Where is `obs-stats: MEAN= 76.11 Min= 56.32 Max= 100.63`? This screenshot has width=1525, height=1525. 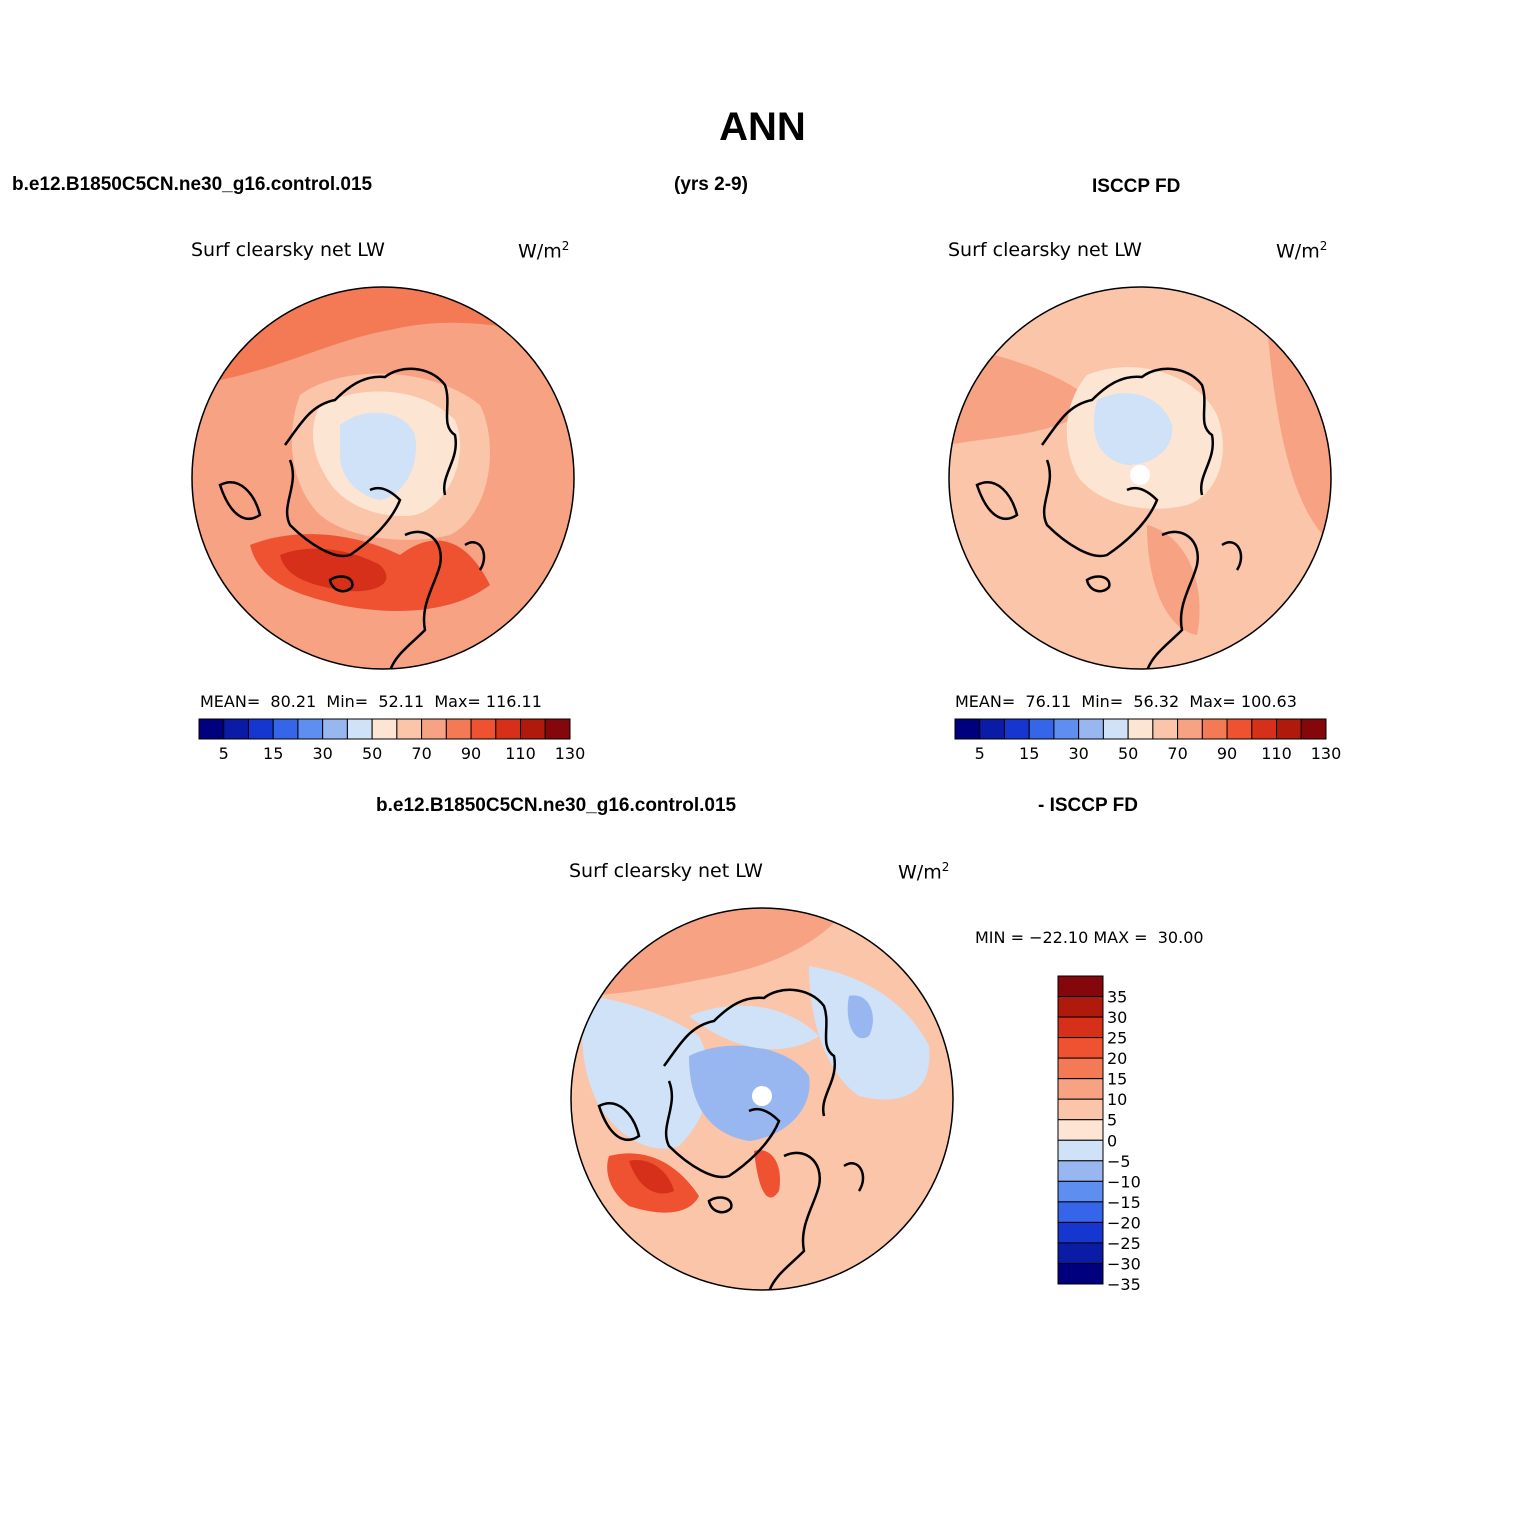 obs-stats: MEAN= 76.11 Min= 56.32 Max= 100.63 is located at coordinates (1126, 701).